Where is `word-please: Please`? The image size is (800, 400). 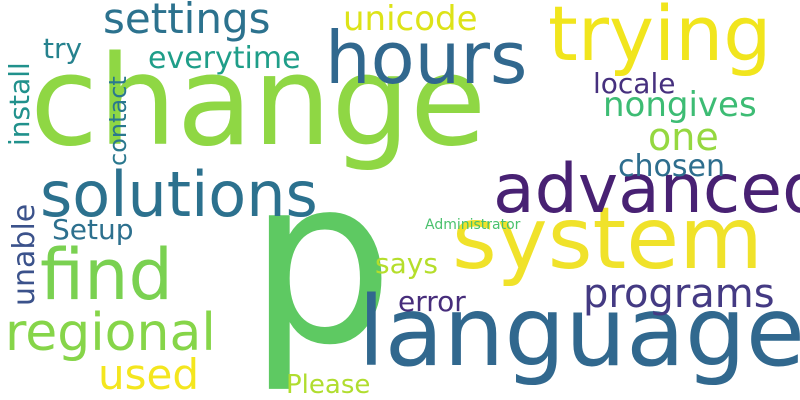 word-please: Please is located at coordinates (328, 385).